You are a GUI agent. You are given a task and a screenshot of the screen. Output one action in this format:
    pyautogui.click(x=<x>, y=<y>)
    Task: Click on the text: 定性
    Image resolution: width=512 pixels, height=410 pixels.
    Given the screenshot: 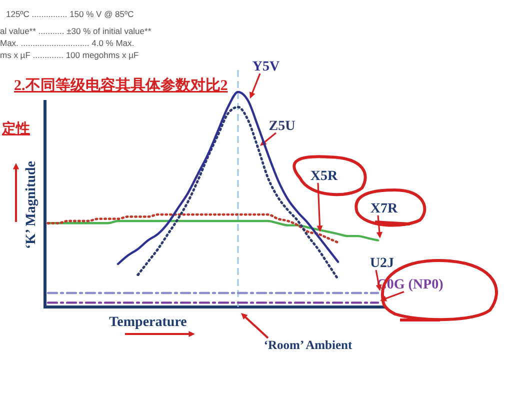 What is the action you would take?
    pyautogui.click(x=15, y=128)
    